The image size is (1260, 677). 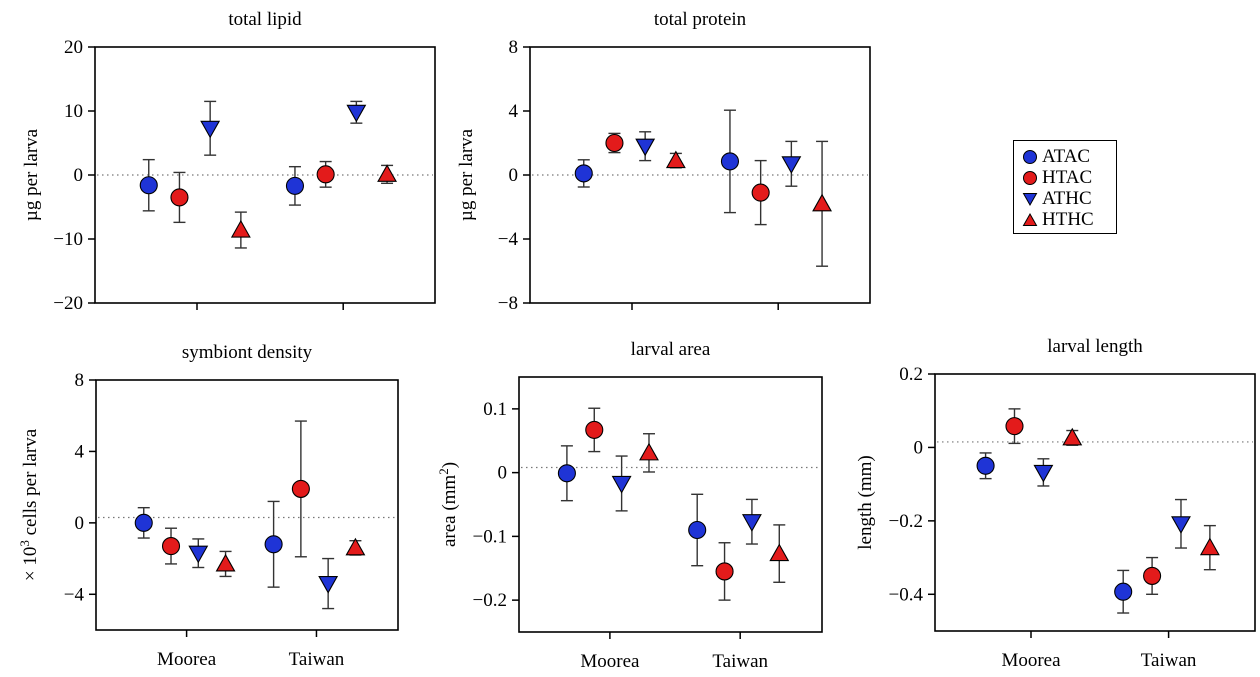 What do you see at coordinates (1066, 156) in the screenshot?
I see `legend-label: ATAC` at bounding box center [1066, 156].